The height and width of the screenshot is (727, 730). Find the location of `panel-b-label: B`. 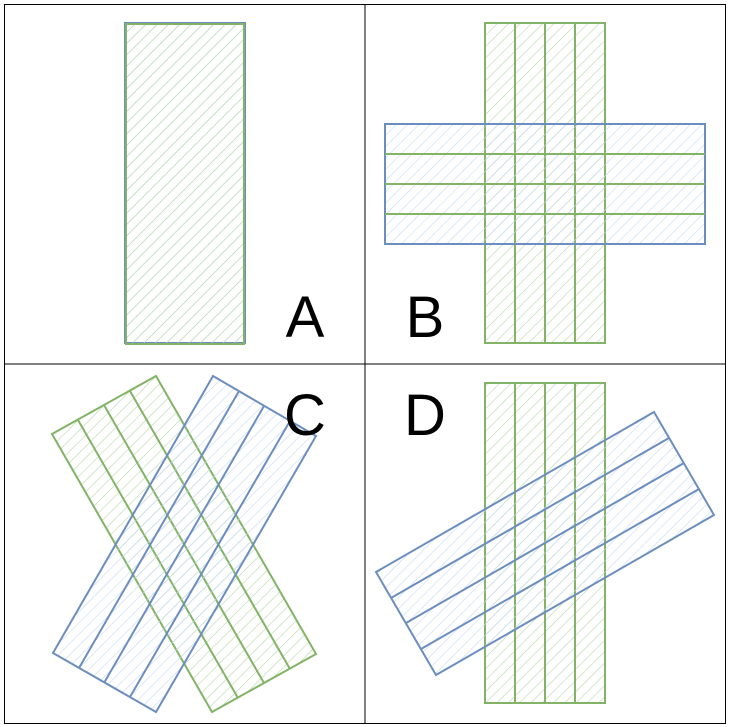

panel-b-label: B is located at coordinates (425, 317).